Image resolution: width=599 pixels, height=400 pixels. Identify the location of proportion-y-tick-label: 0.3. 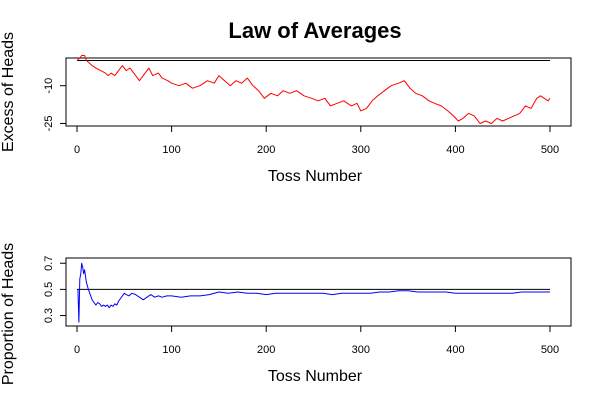
(49, 315).